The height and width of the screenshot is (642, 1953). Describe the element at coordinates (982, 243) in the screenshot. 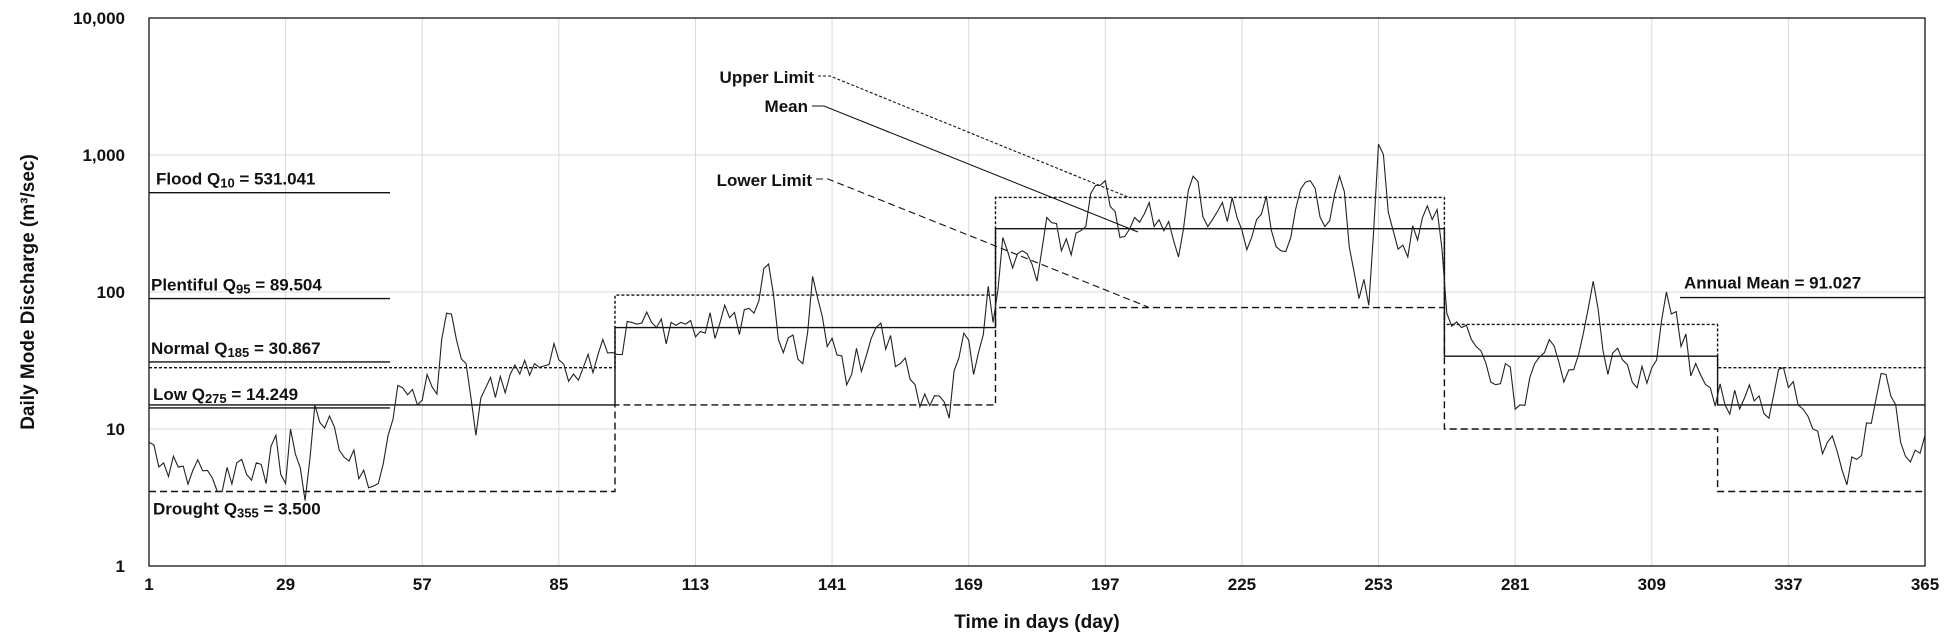

I see `lower-limit-leader` at that location.